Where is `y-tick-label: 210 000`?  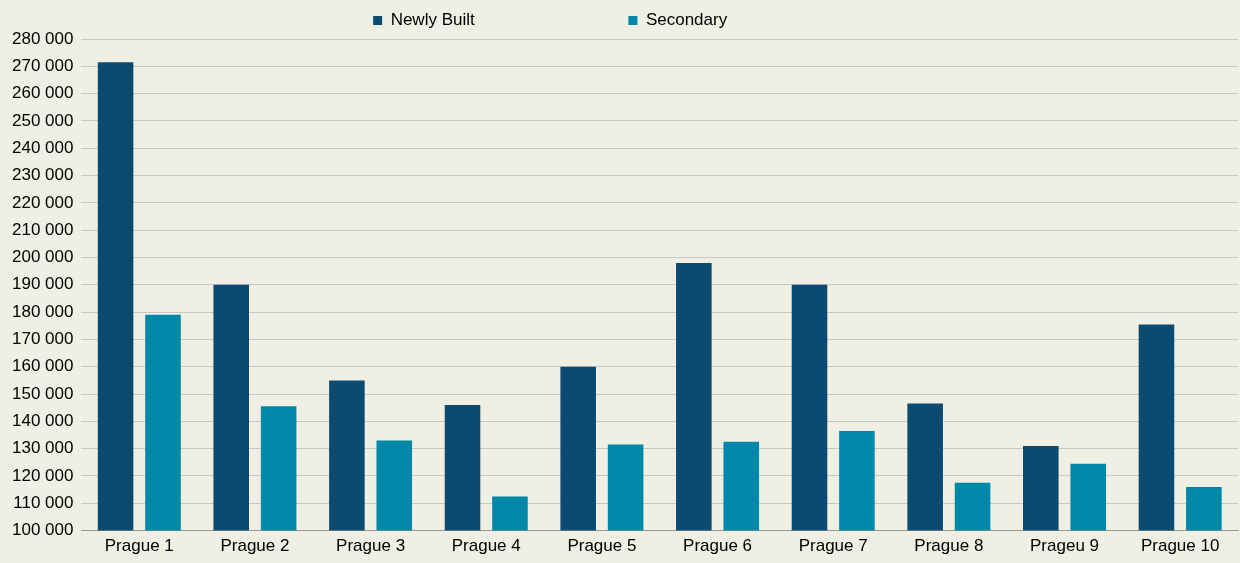 y-tick-label: 210 000 is located at coordinates (43, 229).